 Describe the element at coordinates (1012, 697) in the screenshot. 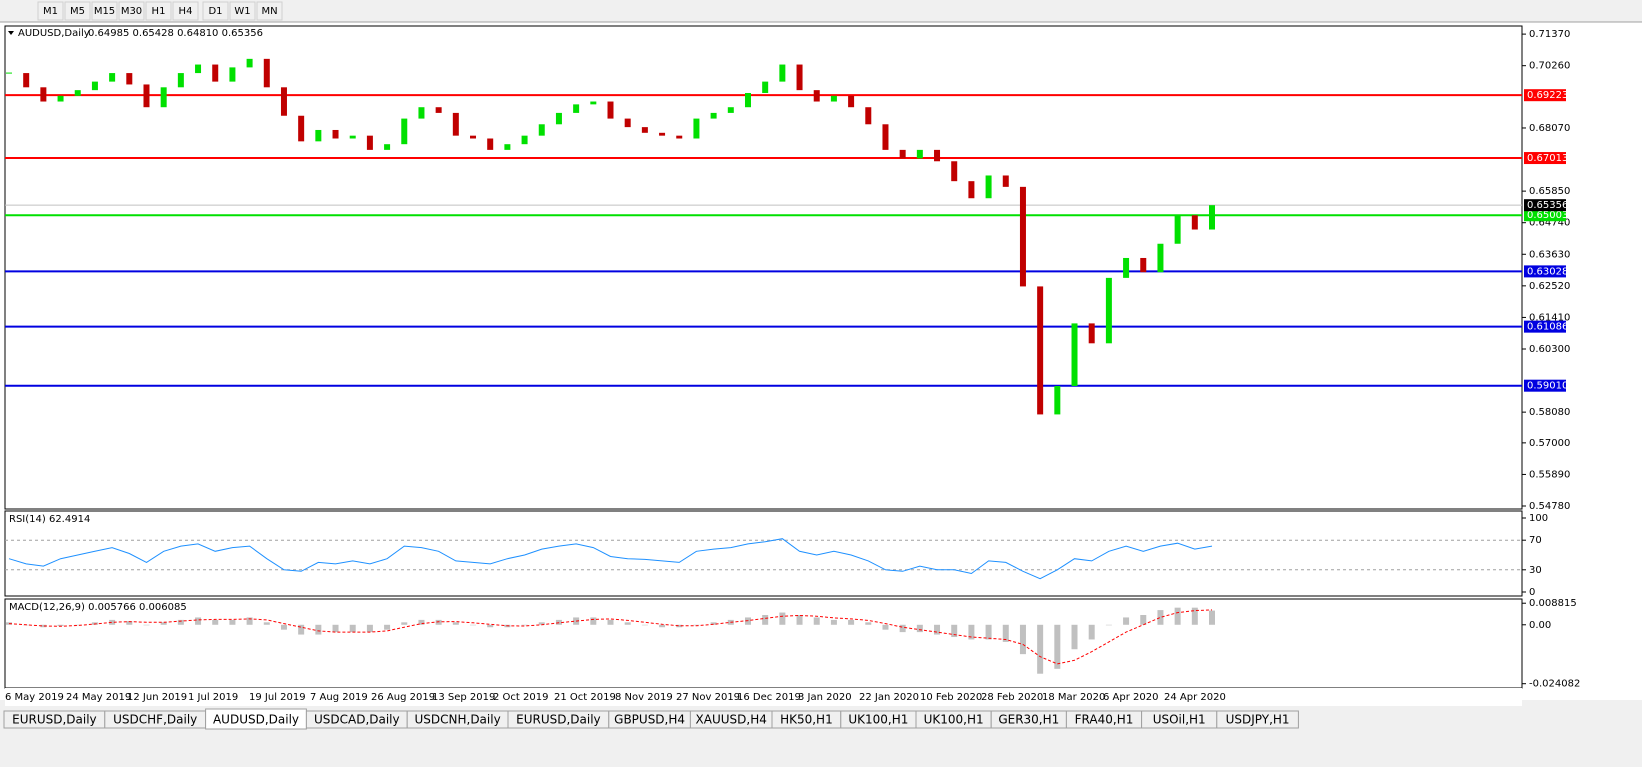

I see `x-tick-label: 28 Feb 2020` at that location.